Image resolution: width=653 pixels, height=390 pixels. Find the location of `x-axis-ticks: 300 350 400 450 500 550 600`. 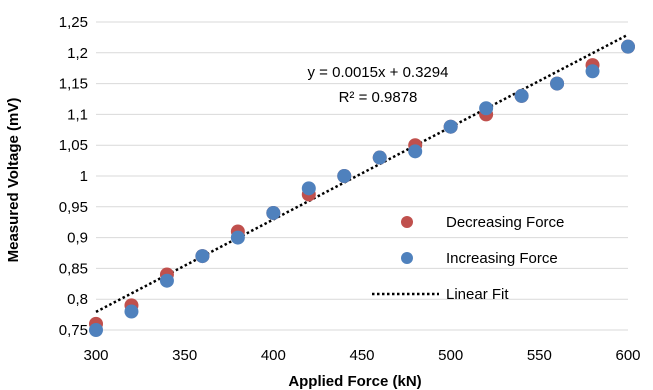

x-axis-ticks: 300 350 400 450 500 550 600 is located at coordinates (361, 355).